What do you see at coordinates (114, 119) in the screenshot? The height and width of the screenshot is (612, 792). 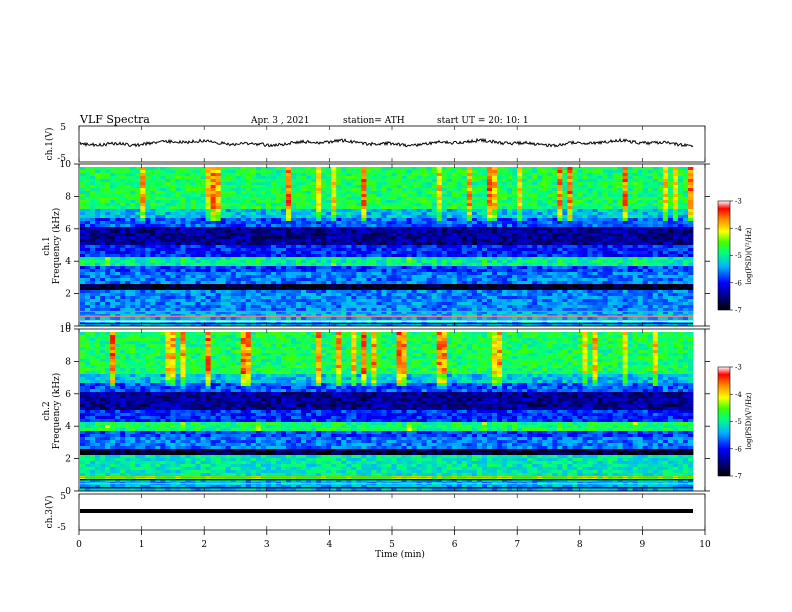 I see `figure-title: VLF Spectra` at bounding box center [114, 119].